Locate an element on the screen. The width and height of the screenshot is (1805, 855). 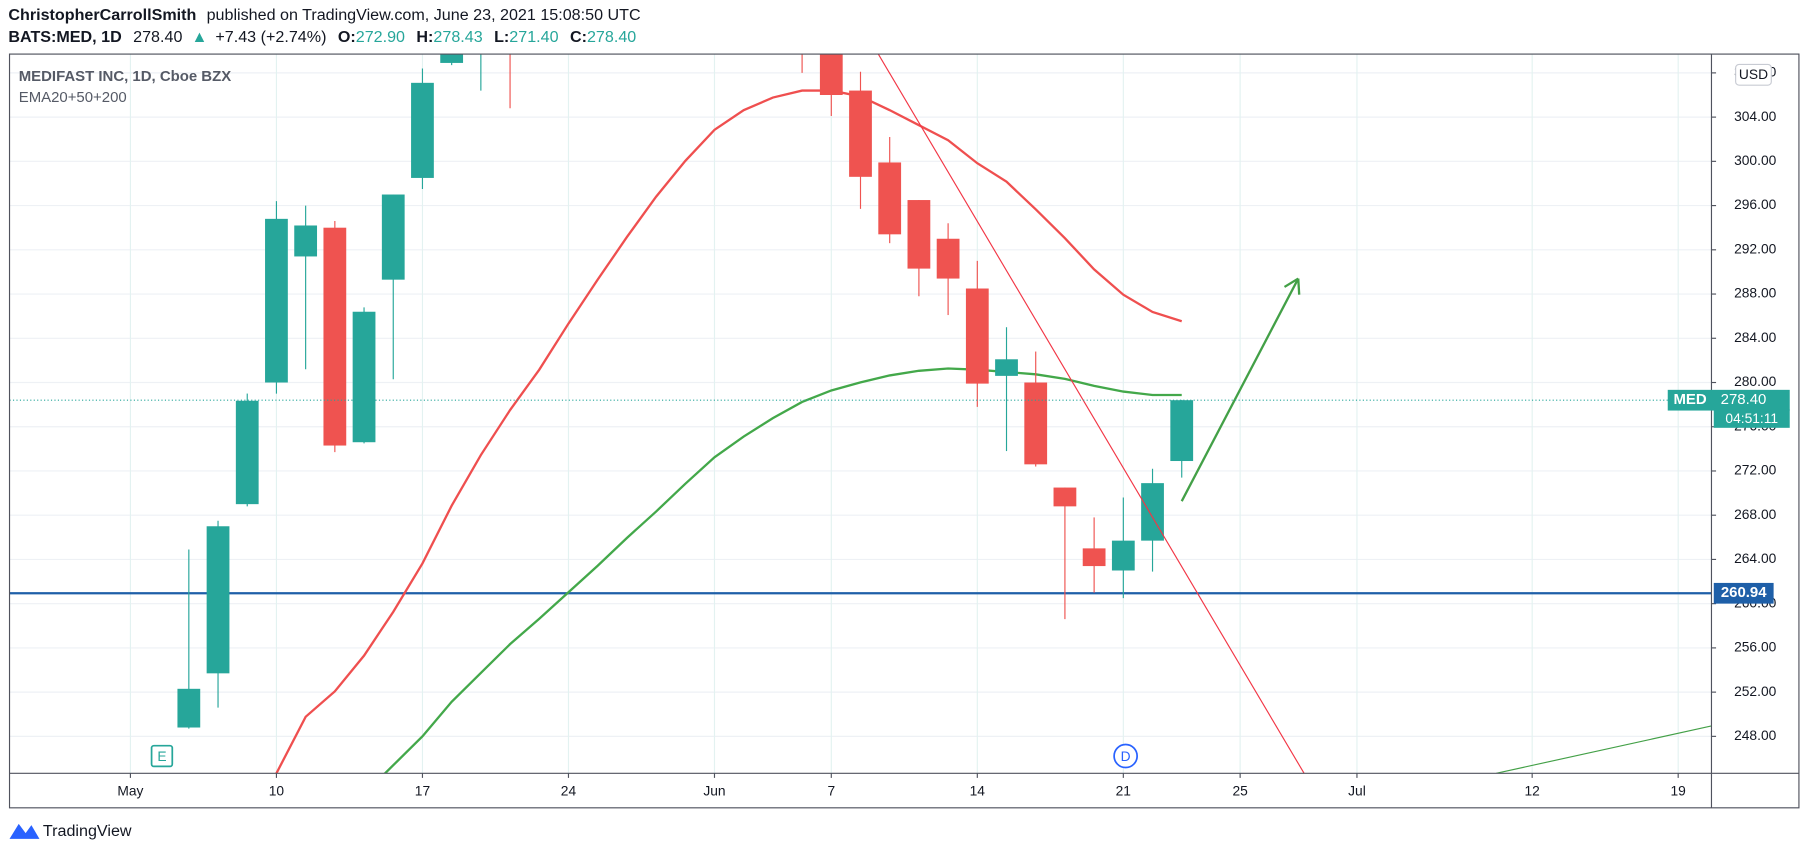
countdown: 04:51:11 is located at coordinates (1751, 418).